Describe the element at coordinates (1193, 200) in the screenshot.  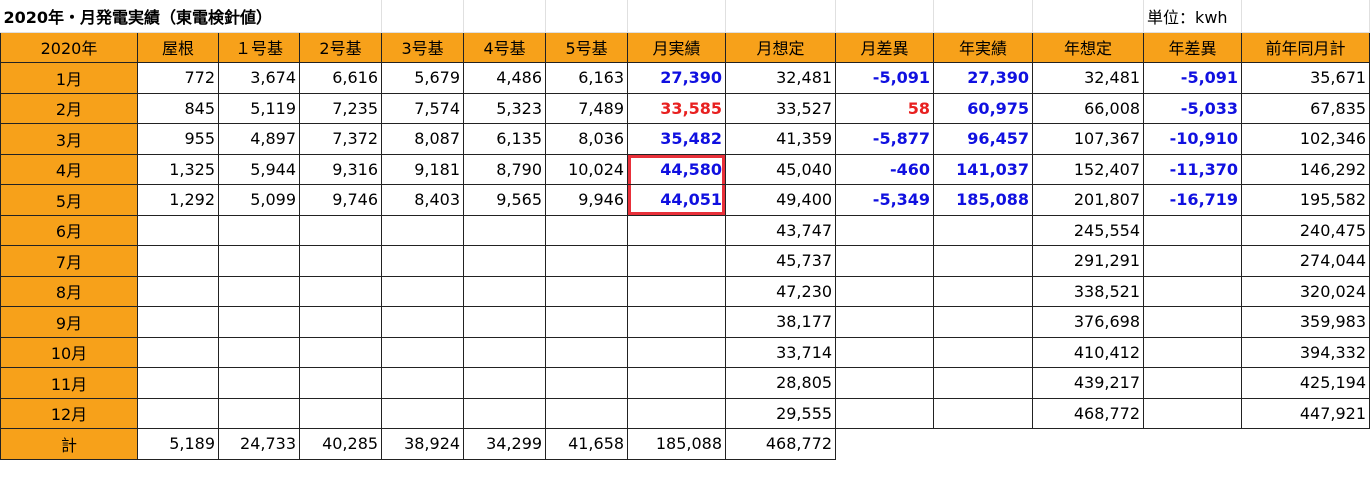
I see `data-cell: -16,719` at that location.